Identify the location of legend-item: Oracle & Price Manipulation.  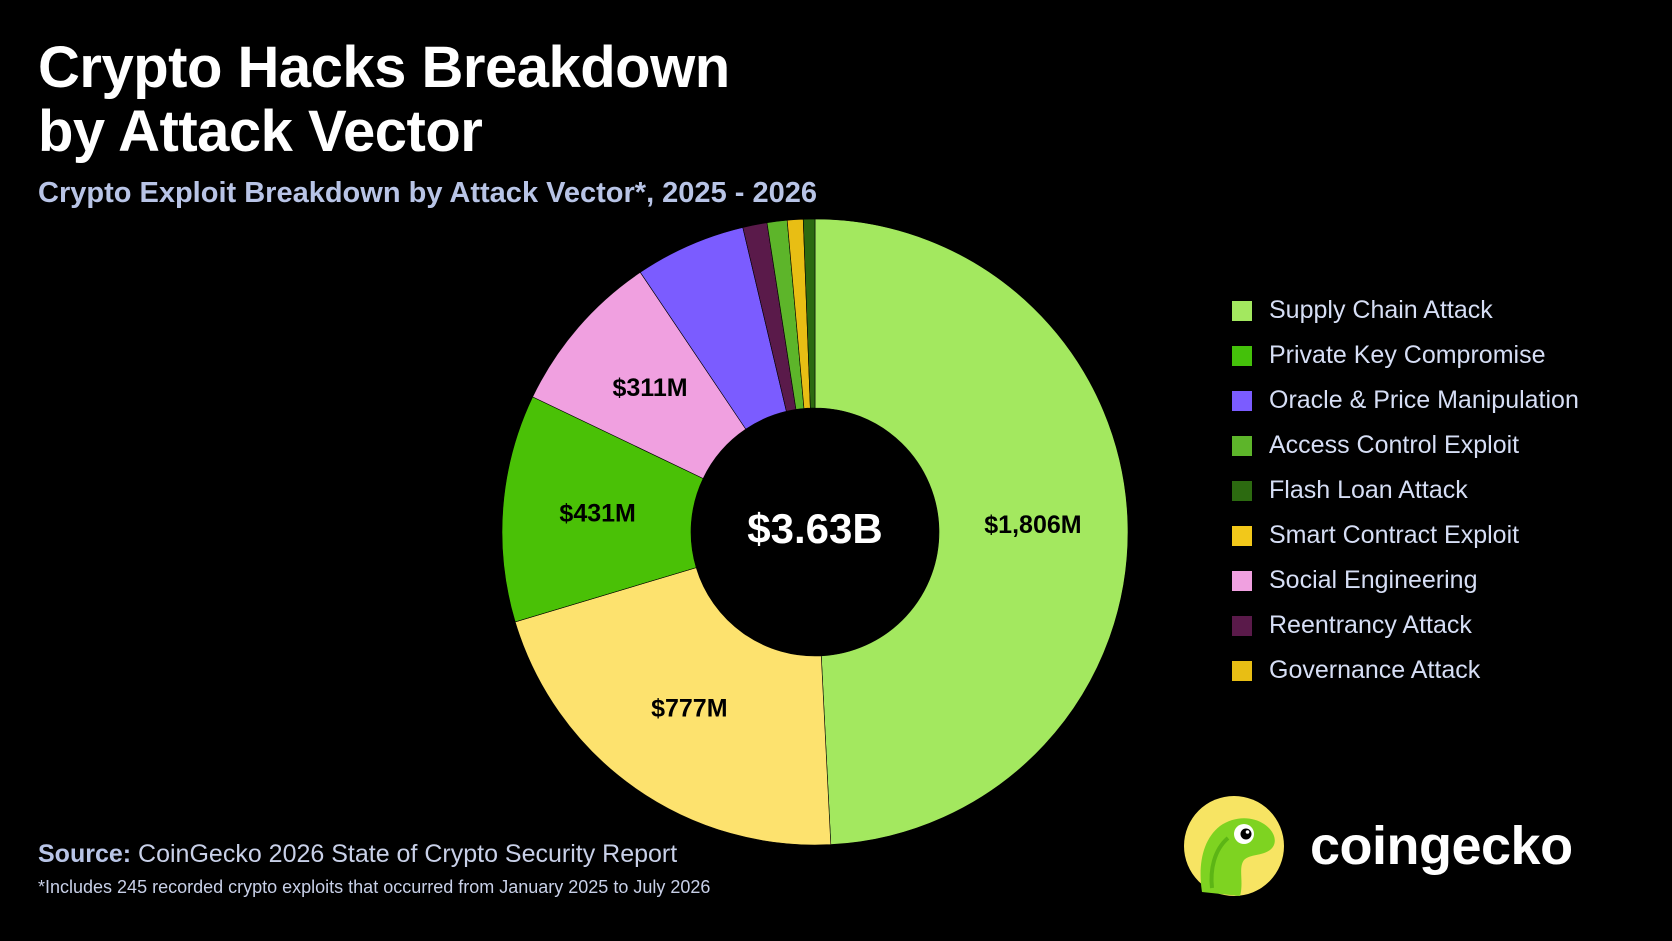
(1405, 400).